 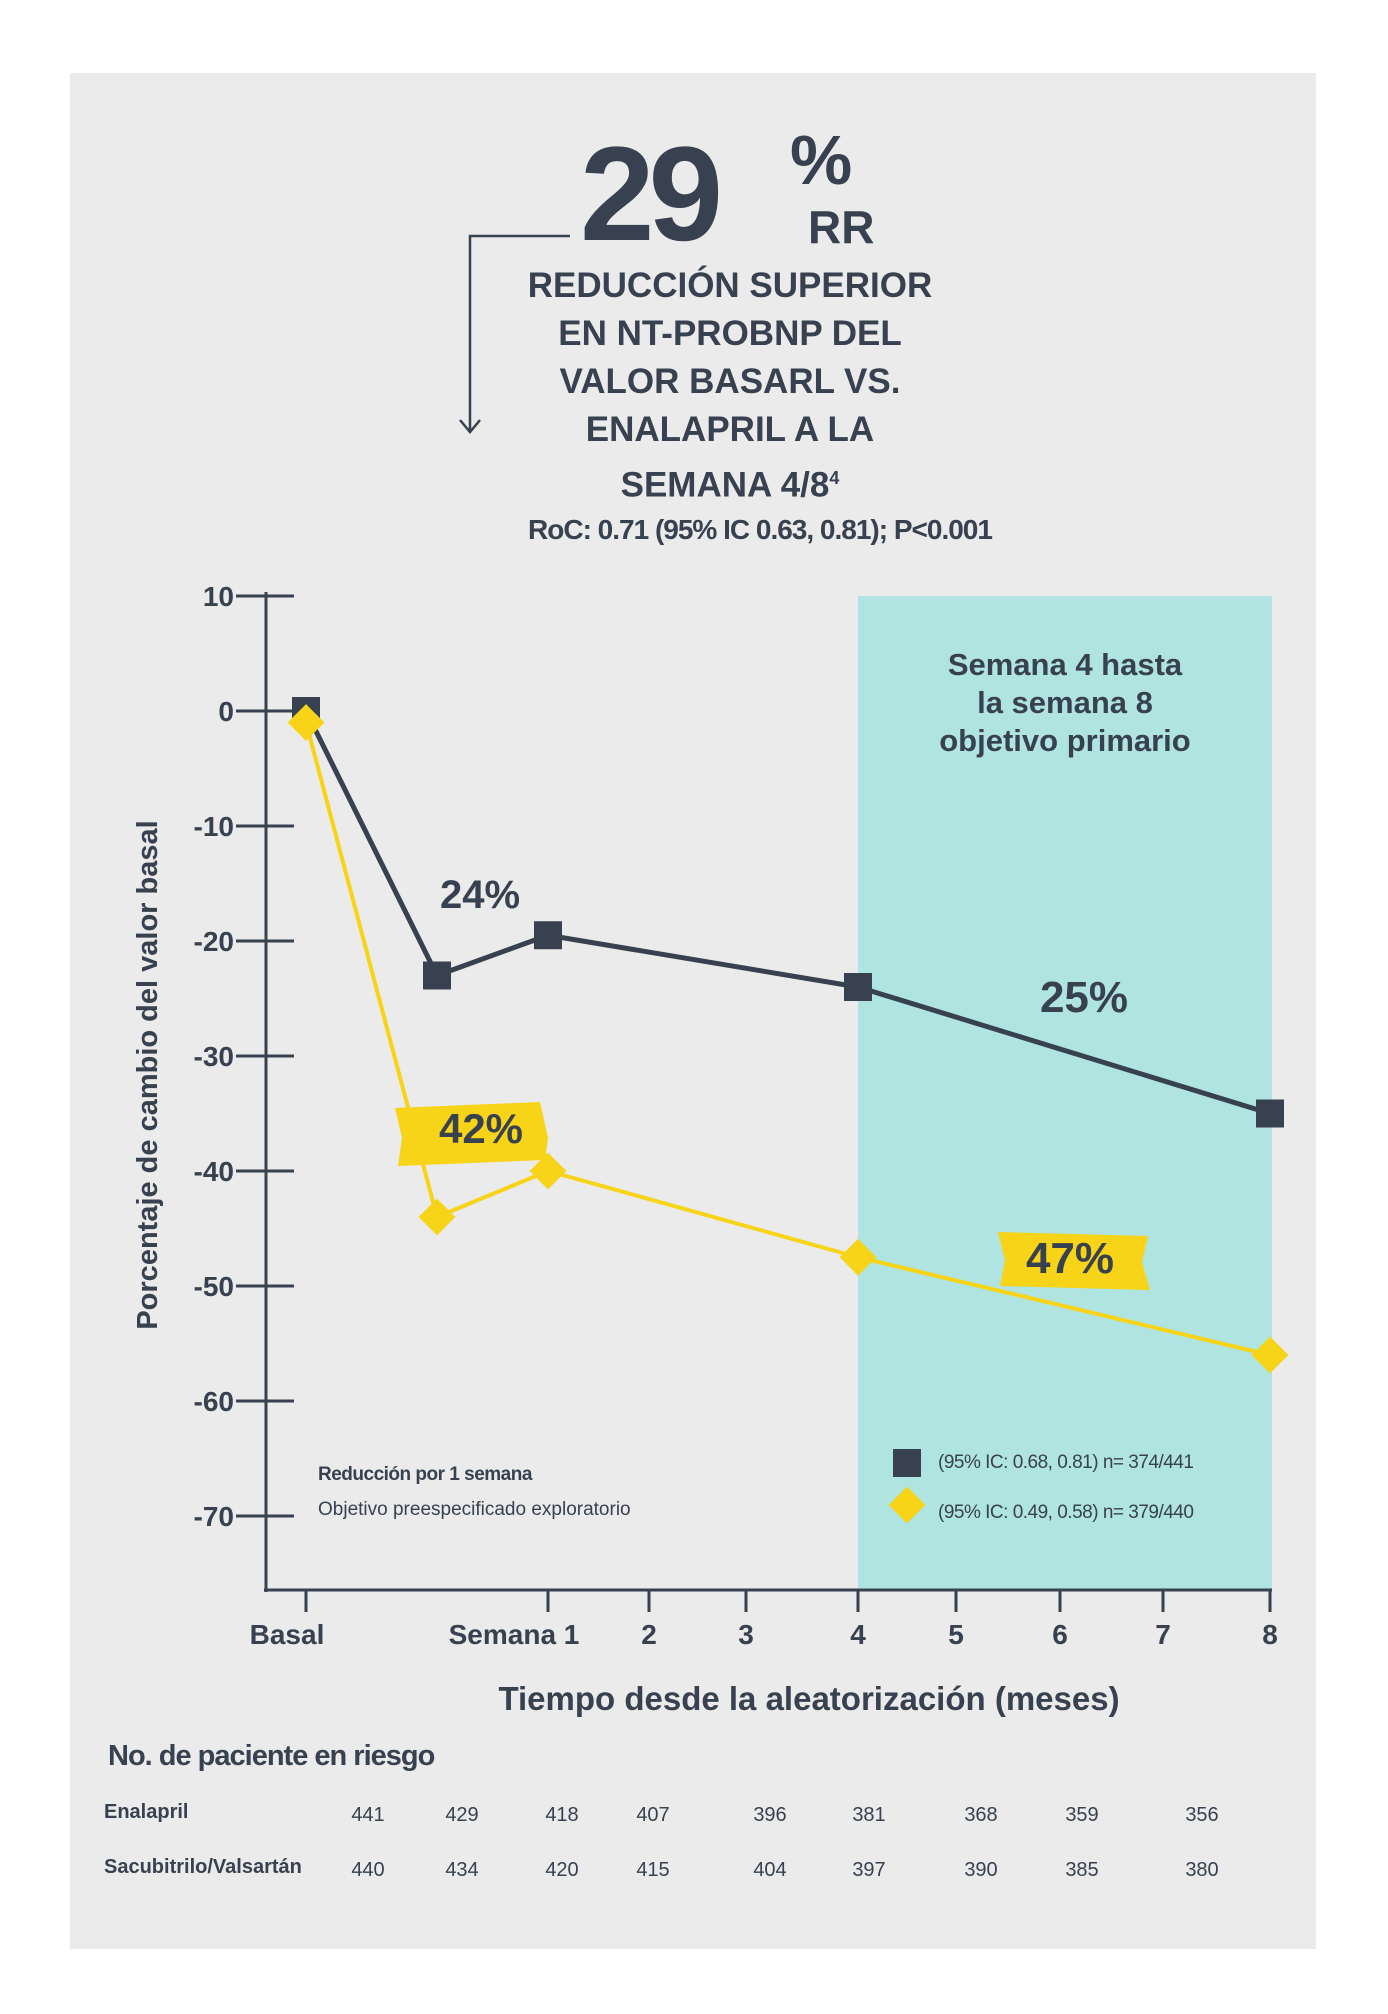 I want to click on y-tick-label: -70, so click(x=214, y=1516).